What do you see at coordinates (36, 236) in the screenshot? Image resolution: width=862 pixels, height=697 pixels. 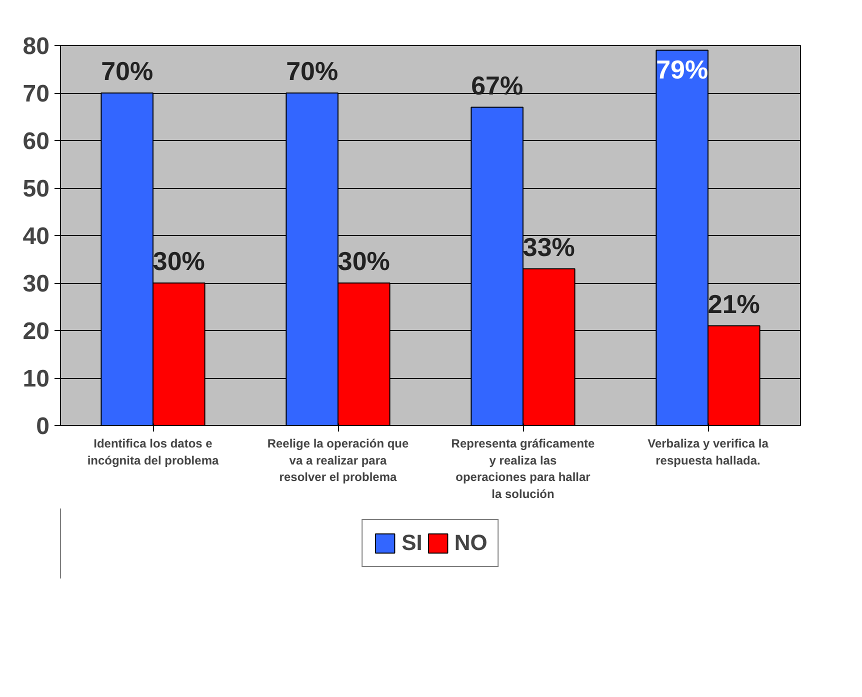 I see `y-tick-label: 40` at bounding box center [36, 236].